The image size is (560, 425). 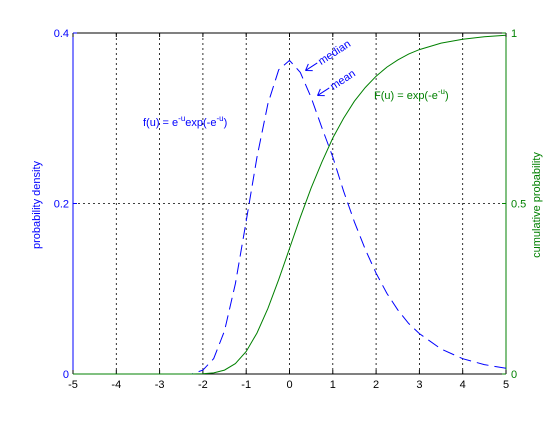 What do you see at coordinates (333, 385) in the screenshot?
I see `x-tick-label: 1` at bounding box center [333, 385].